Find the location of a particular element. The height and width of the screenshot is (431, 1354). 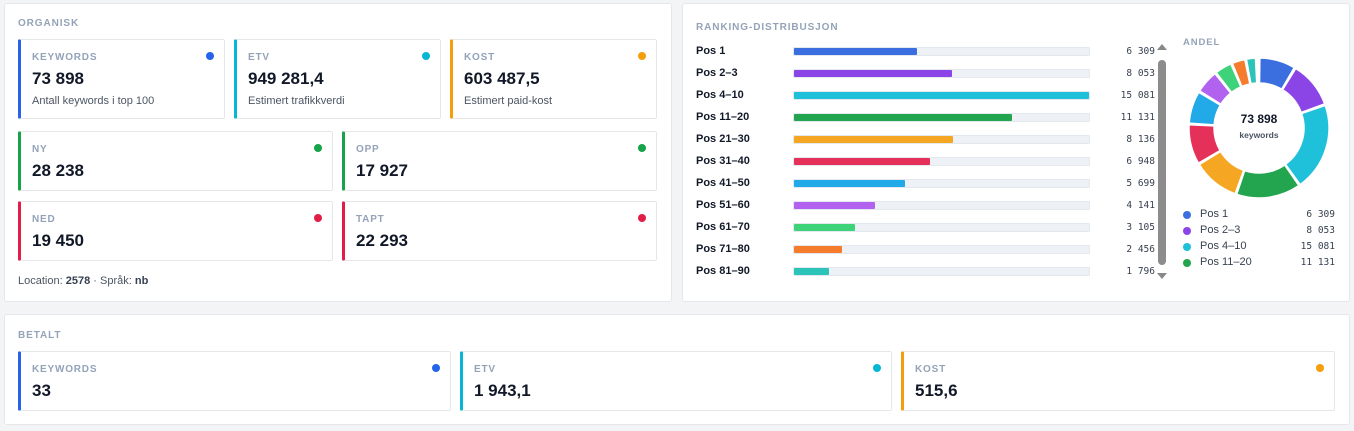

card-value: 1 943,1 is located at coordinates (502, 390).